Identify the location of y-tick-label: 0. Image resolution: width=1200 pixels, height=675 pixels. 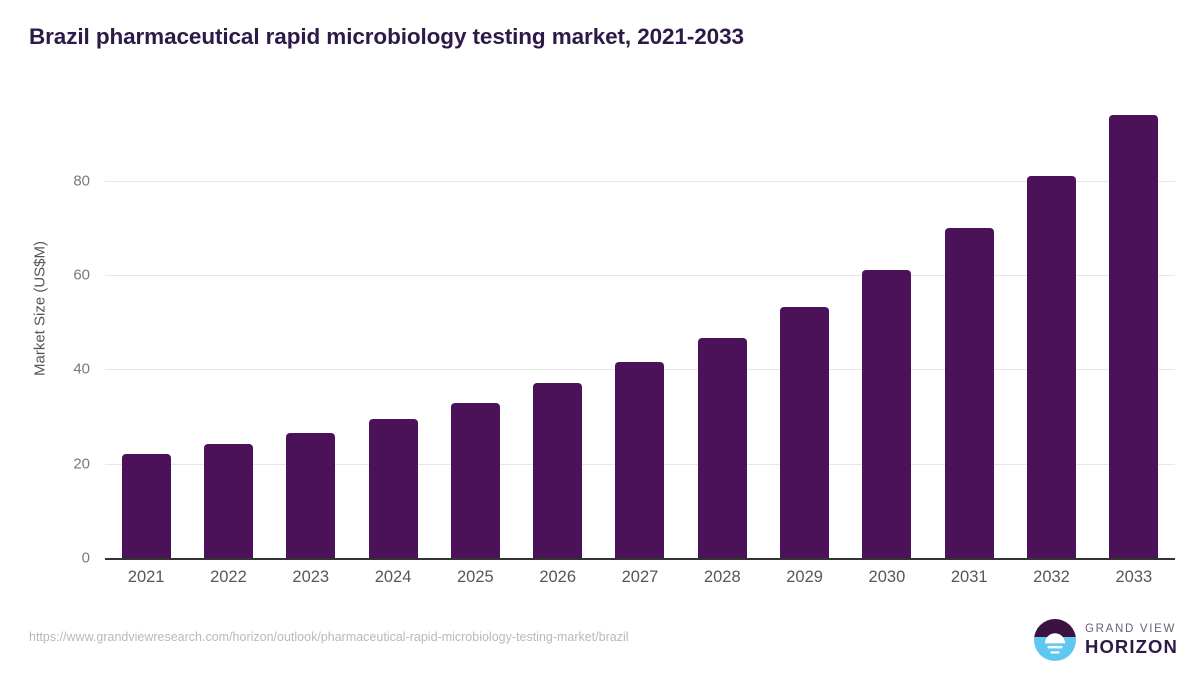
(85, 558).